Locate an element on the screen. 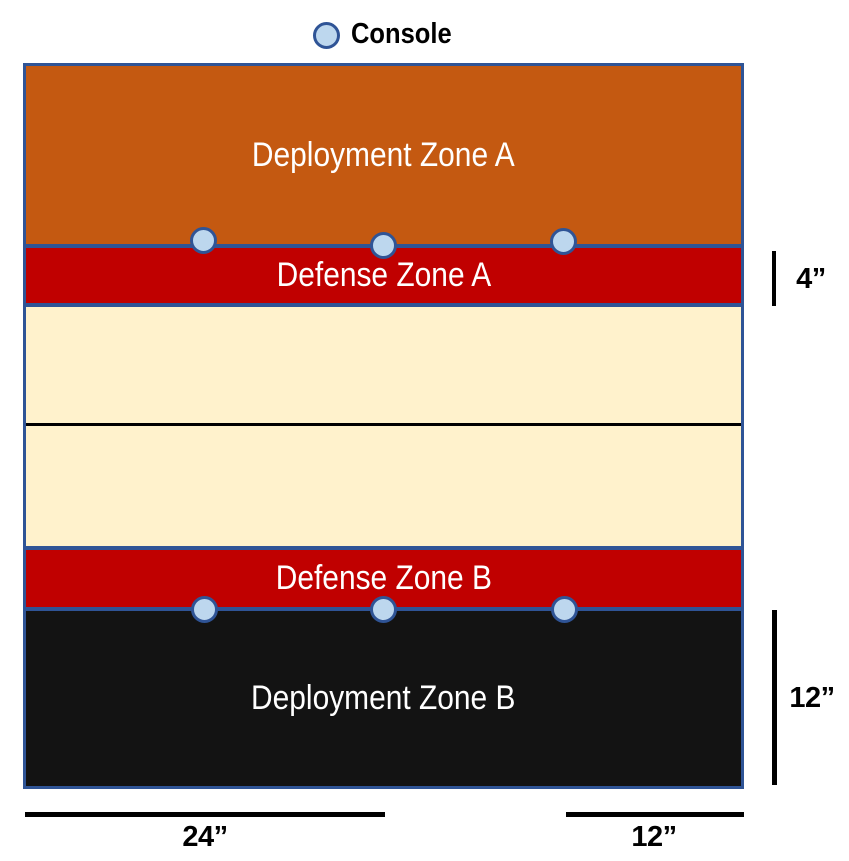 The image size is (849, 861). console-legend: Console is located at coordinates (382, 34).